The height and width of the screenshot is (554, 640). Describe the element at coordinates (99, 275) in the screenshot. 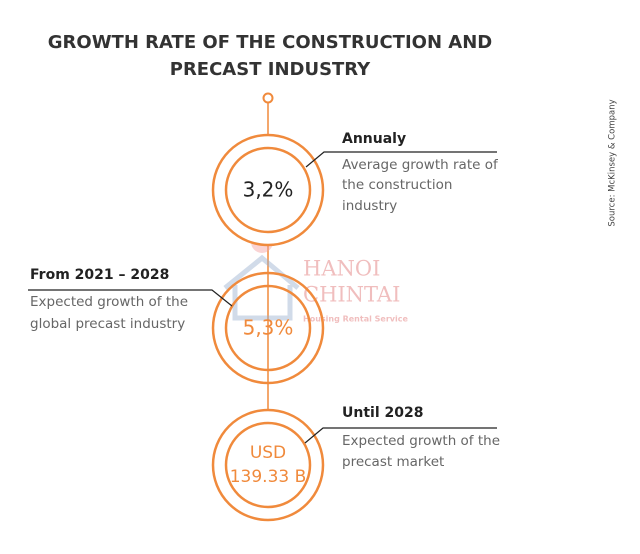

I see `heading: From 2021 – 2028` at that location.